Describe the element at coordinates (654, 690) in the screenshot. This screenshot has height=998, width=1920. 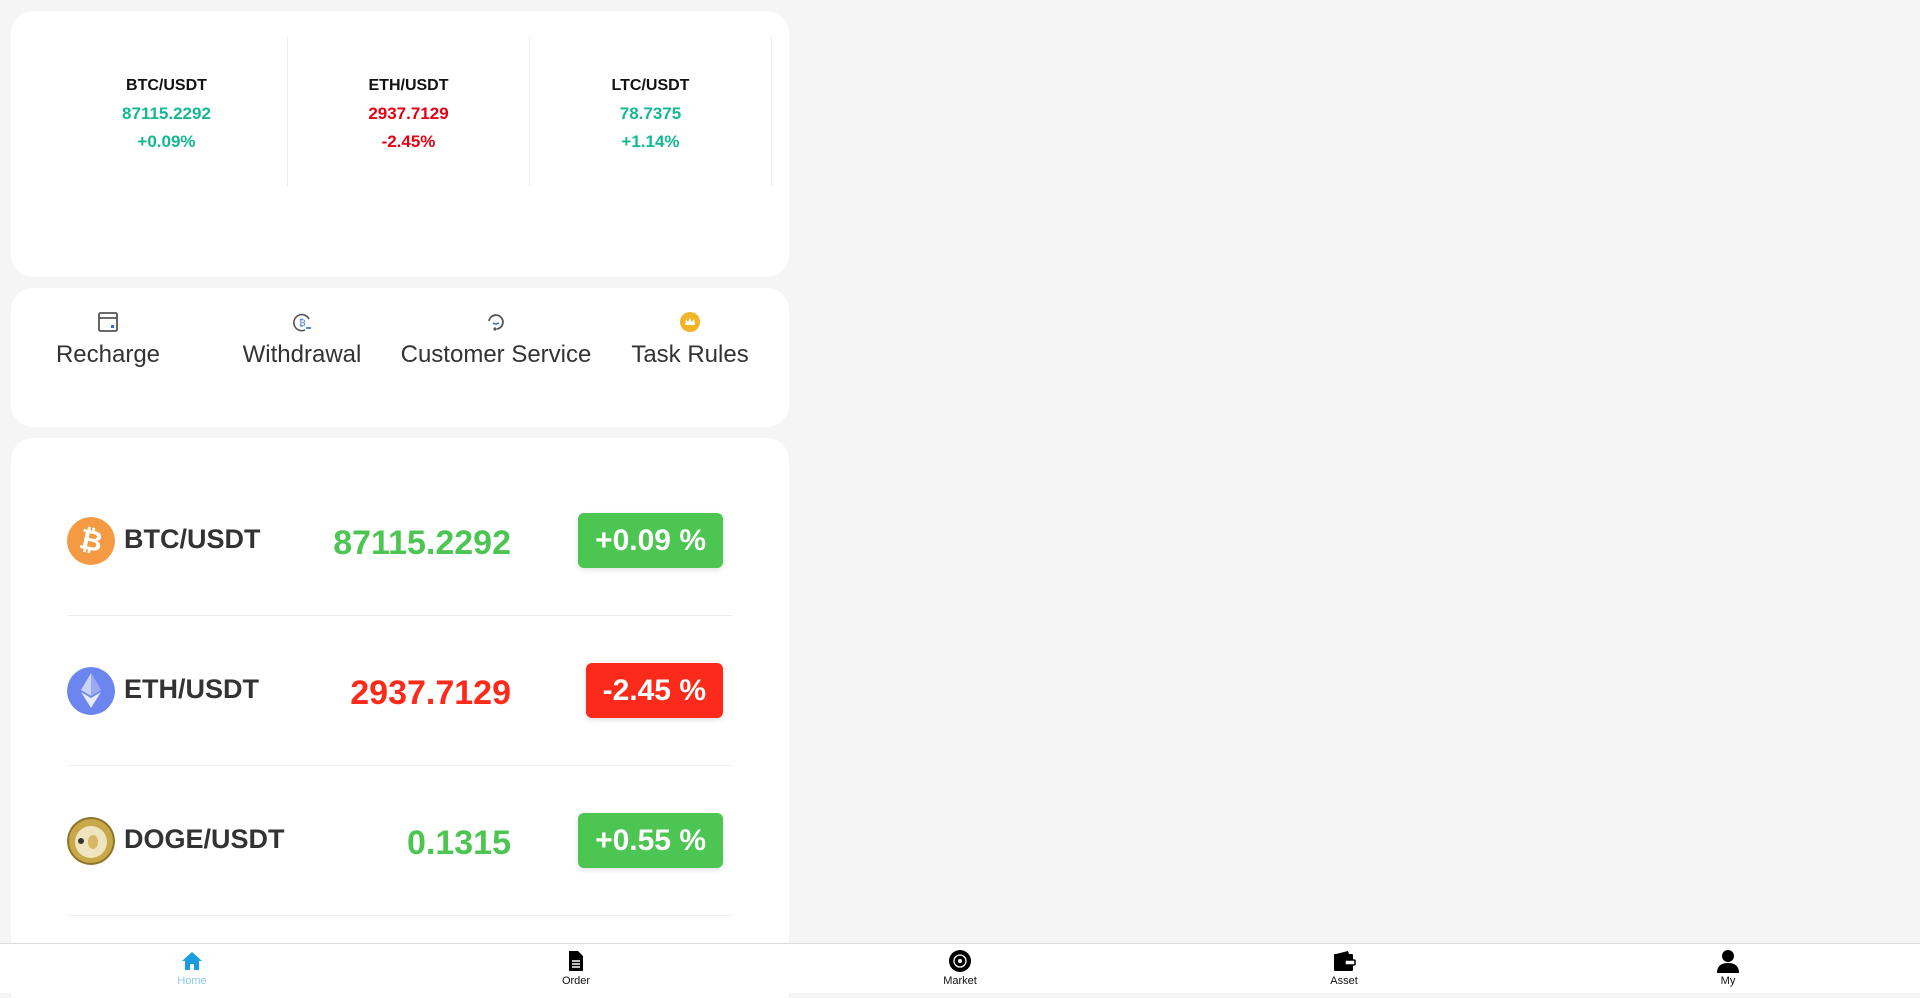
I see `change-badge: -2.45 %` at that location.